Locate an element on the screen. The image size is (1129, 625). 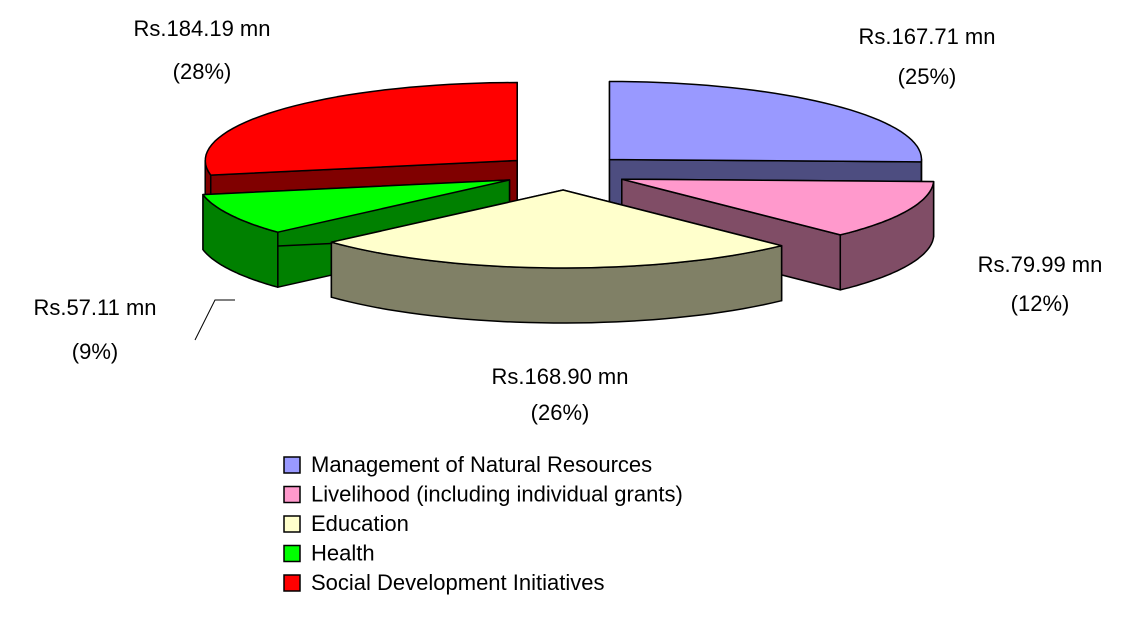
value-label: Rs.184.19 mn is located at coordinates (202, 28).